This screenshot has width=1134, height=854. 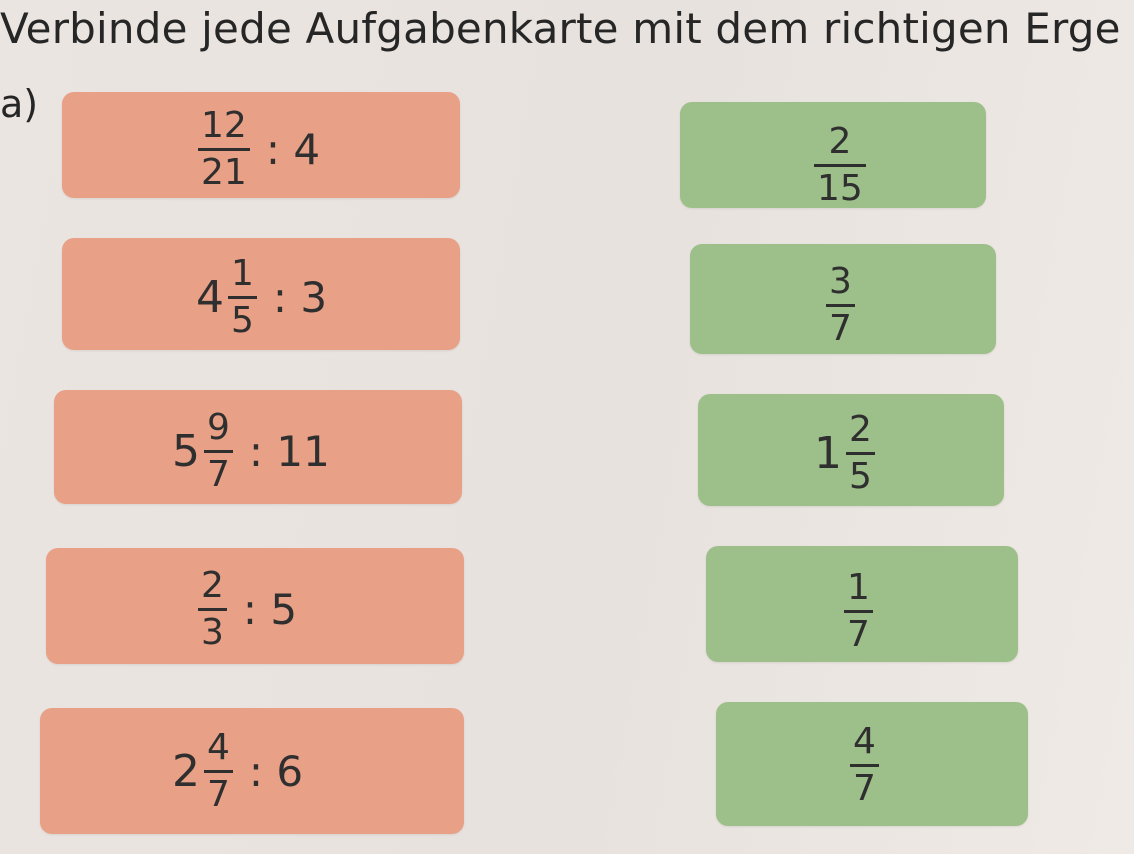 I want to click on task-expression-1: 12 21 : 4, so click(x=258, y=149).